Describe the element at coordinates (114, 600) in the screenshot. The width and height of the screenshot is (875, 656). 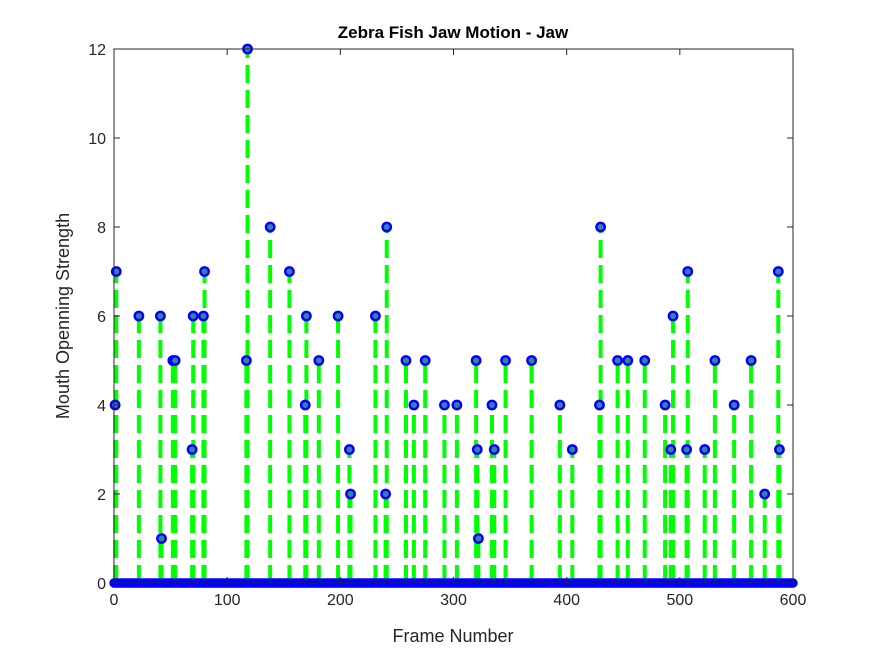
I see `x-tick-label: 0` at that location.